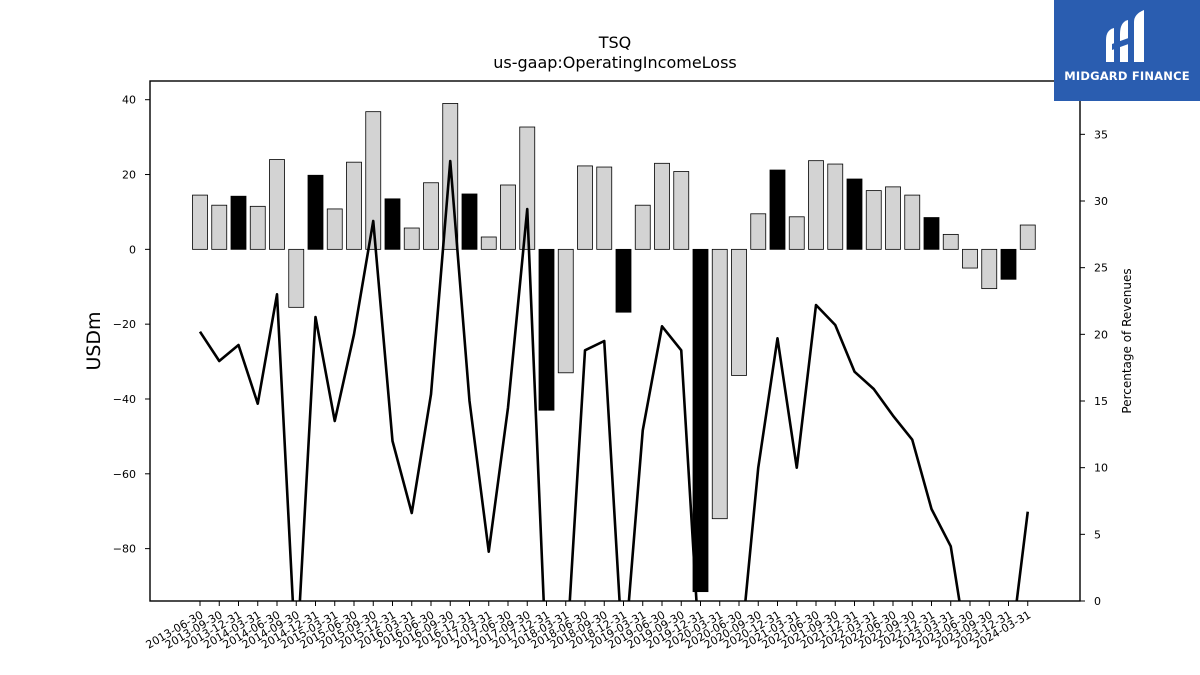 This screenshot has width=1200, height=675. What do you see at coordinates (1101, 268) in the screenshot?
I see `y2-tick-label: 25` at bounding box center [1101, 268].